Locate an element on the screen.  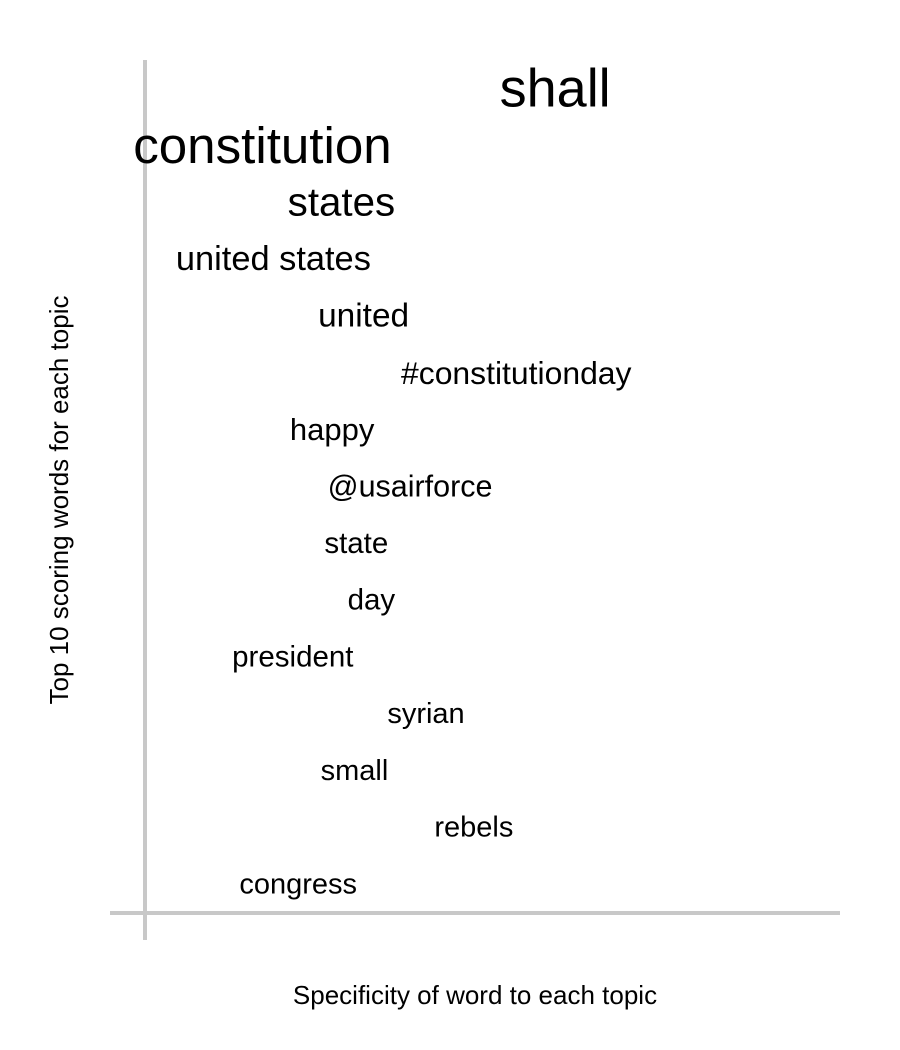
word-label-13: rebels is located at coordinates (473, 828).